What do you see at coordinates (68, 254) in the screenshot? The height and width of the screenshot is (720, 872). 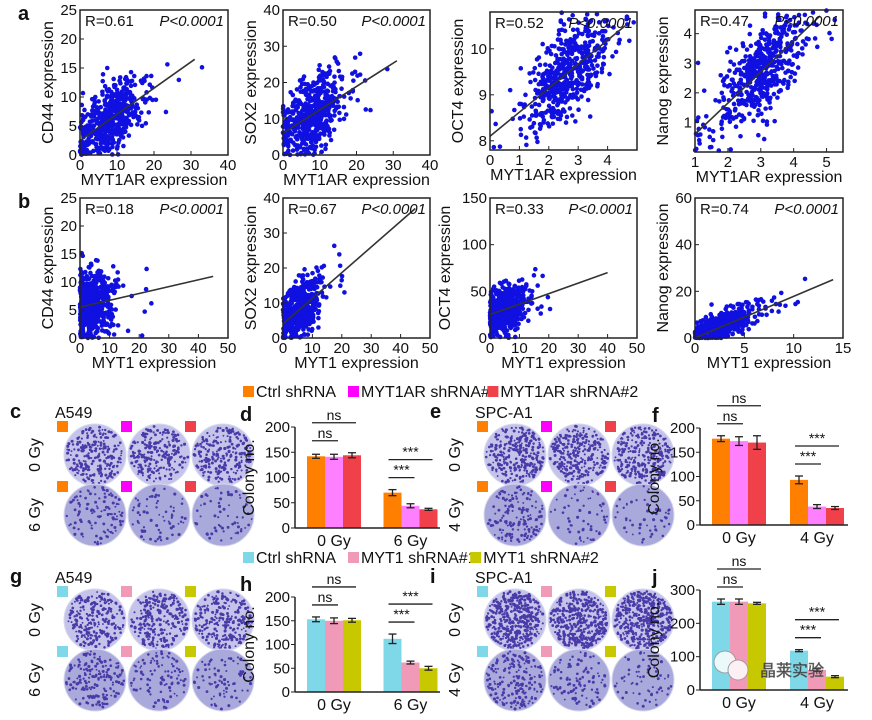 I see `y-tick-label: 15` at bounding box center [68, 254].